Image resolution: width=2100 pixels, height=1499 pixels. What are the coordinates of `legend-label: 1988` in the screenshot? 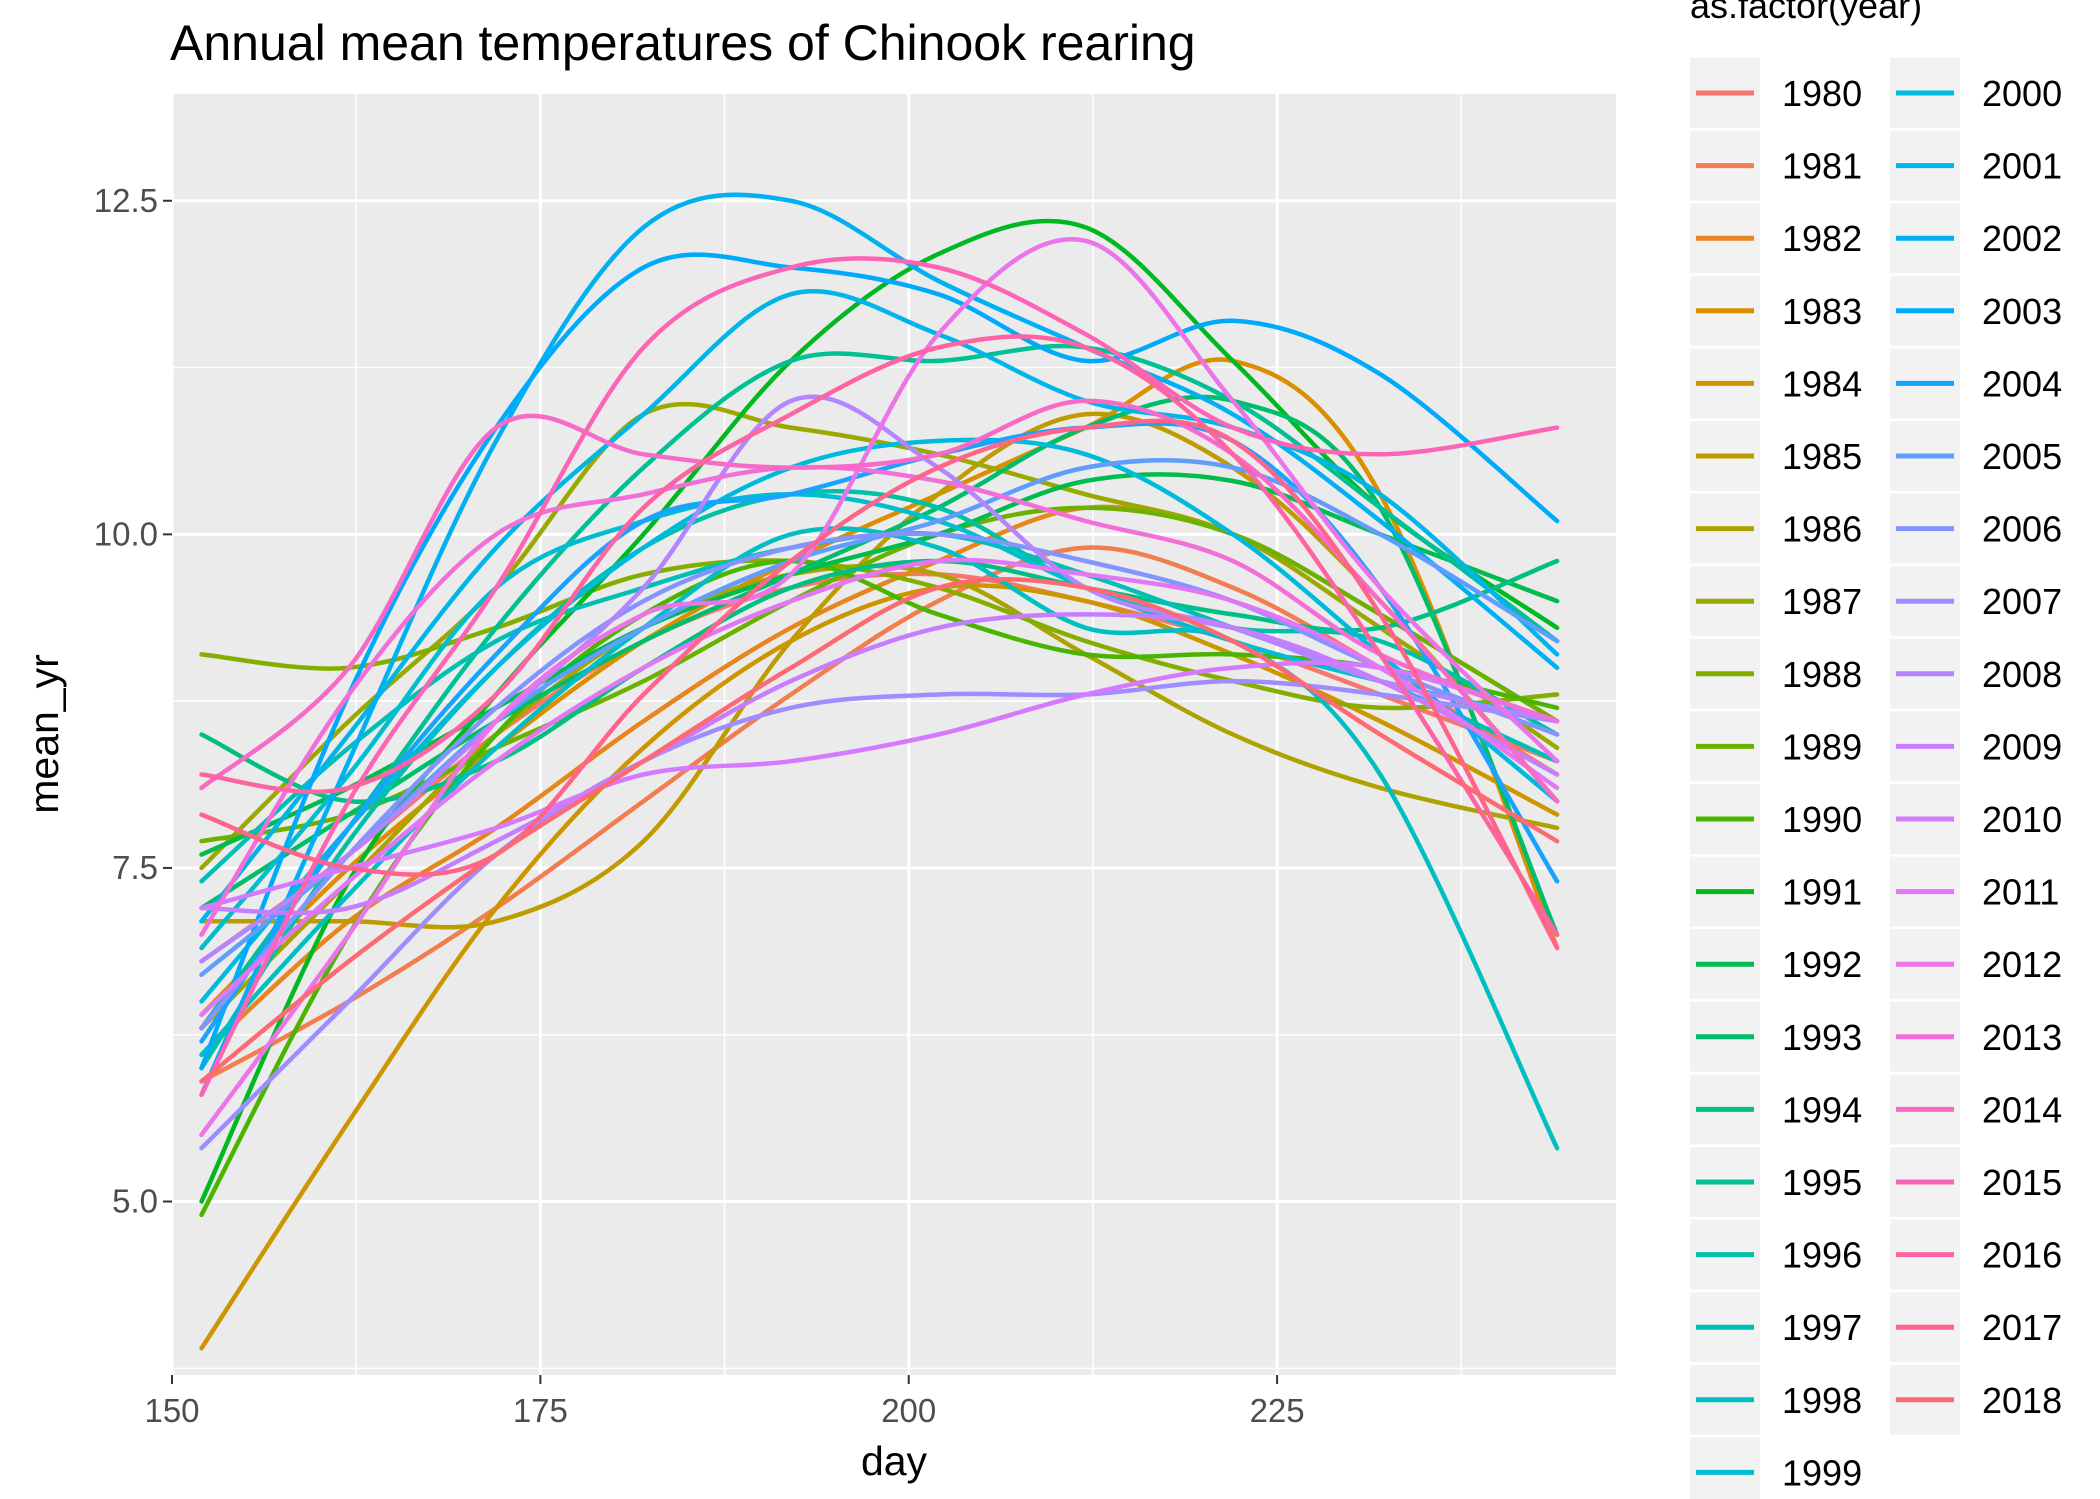 It's located at (1822, 674).